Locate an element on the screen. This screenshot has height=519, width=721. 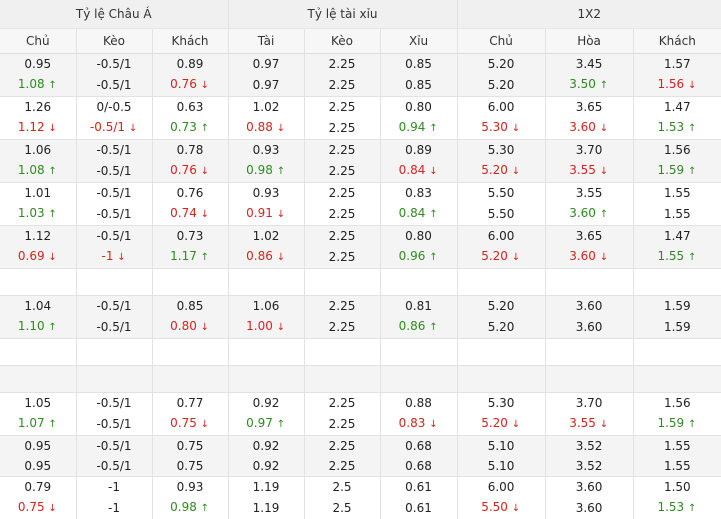
odds-cell: 1.56 is located at coordinates (677, 403).